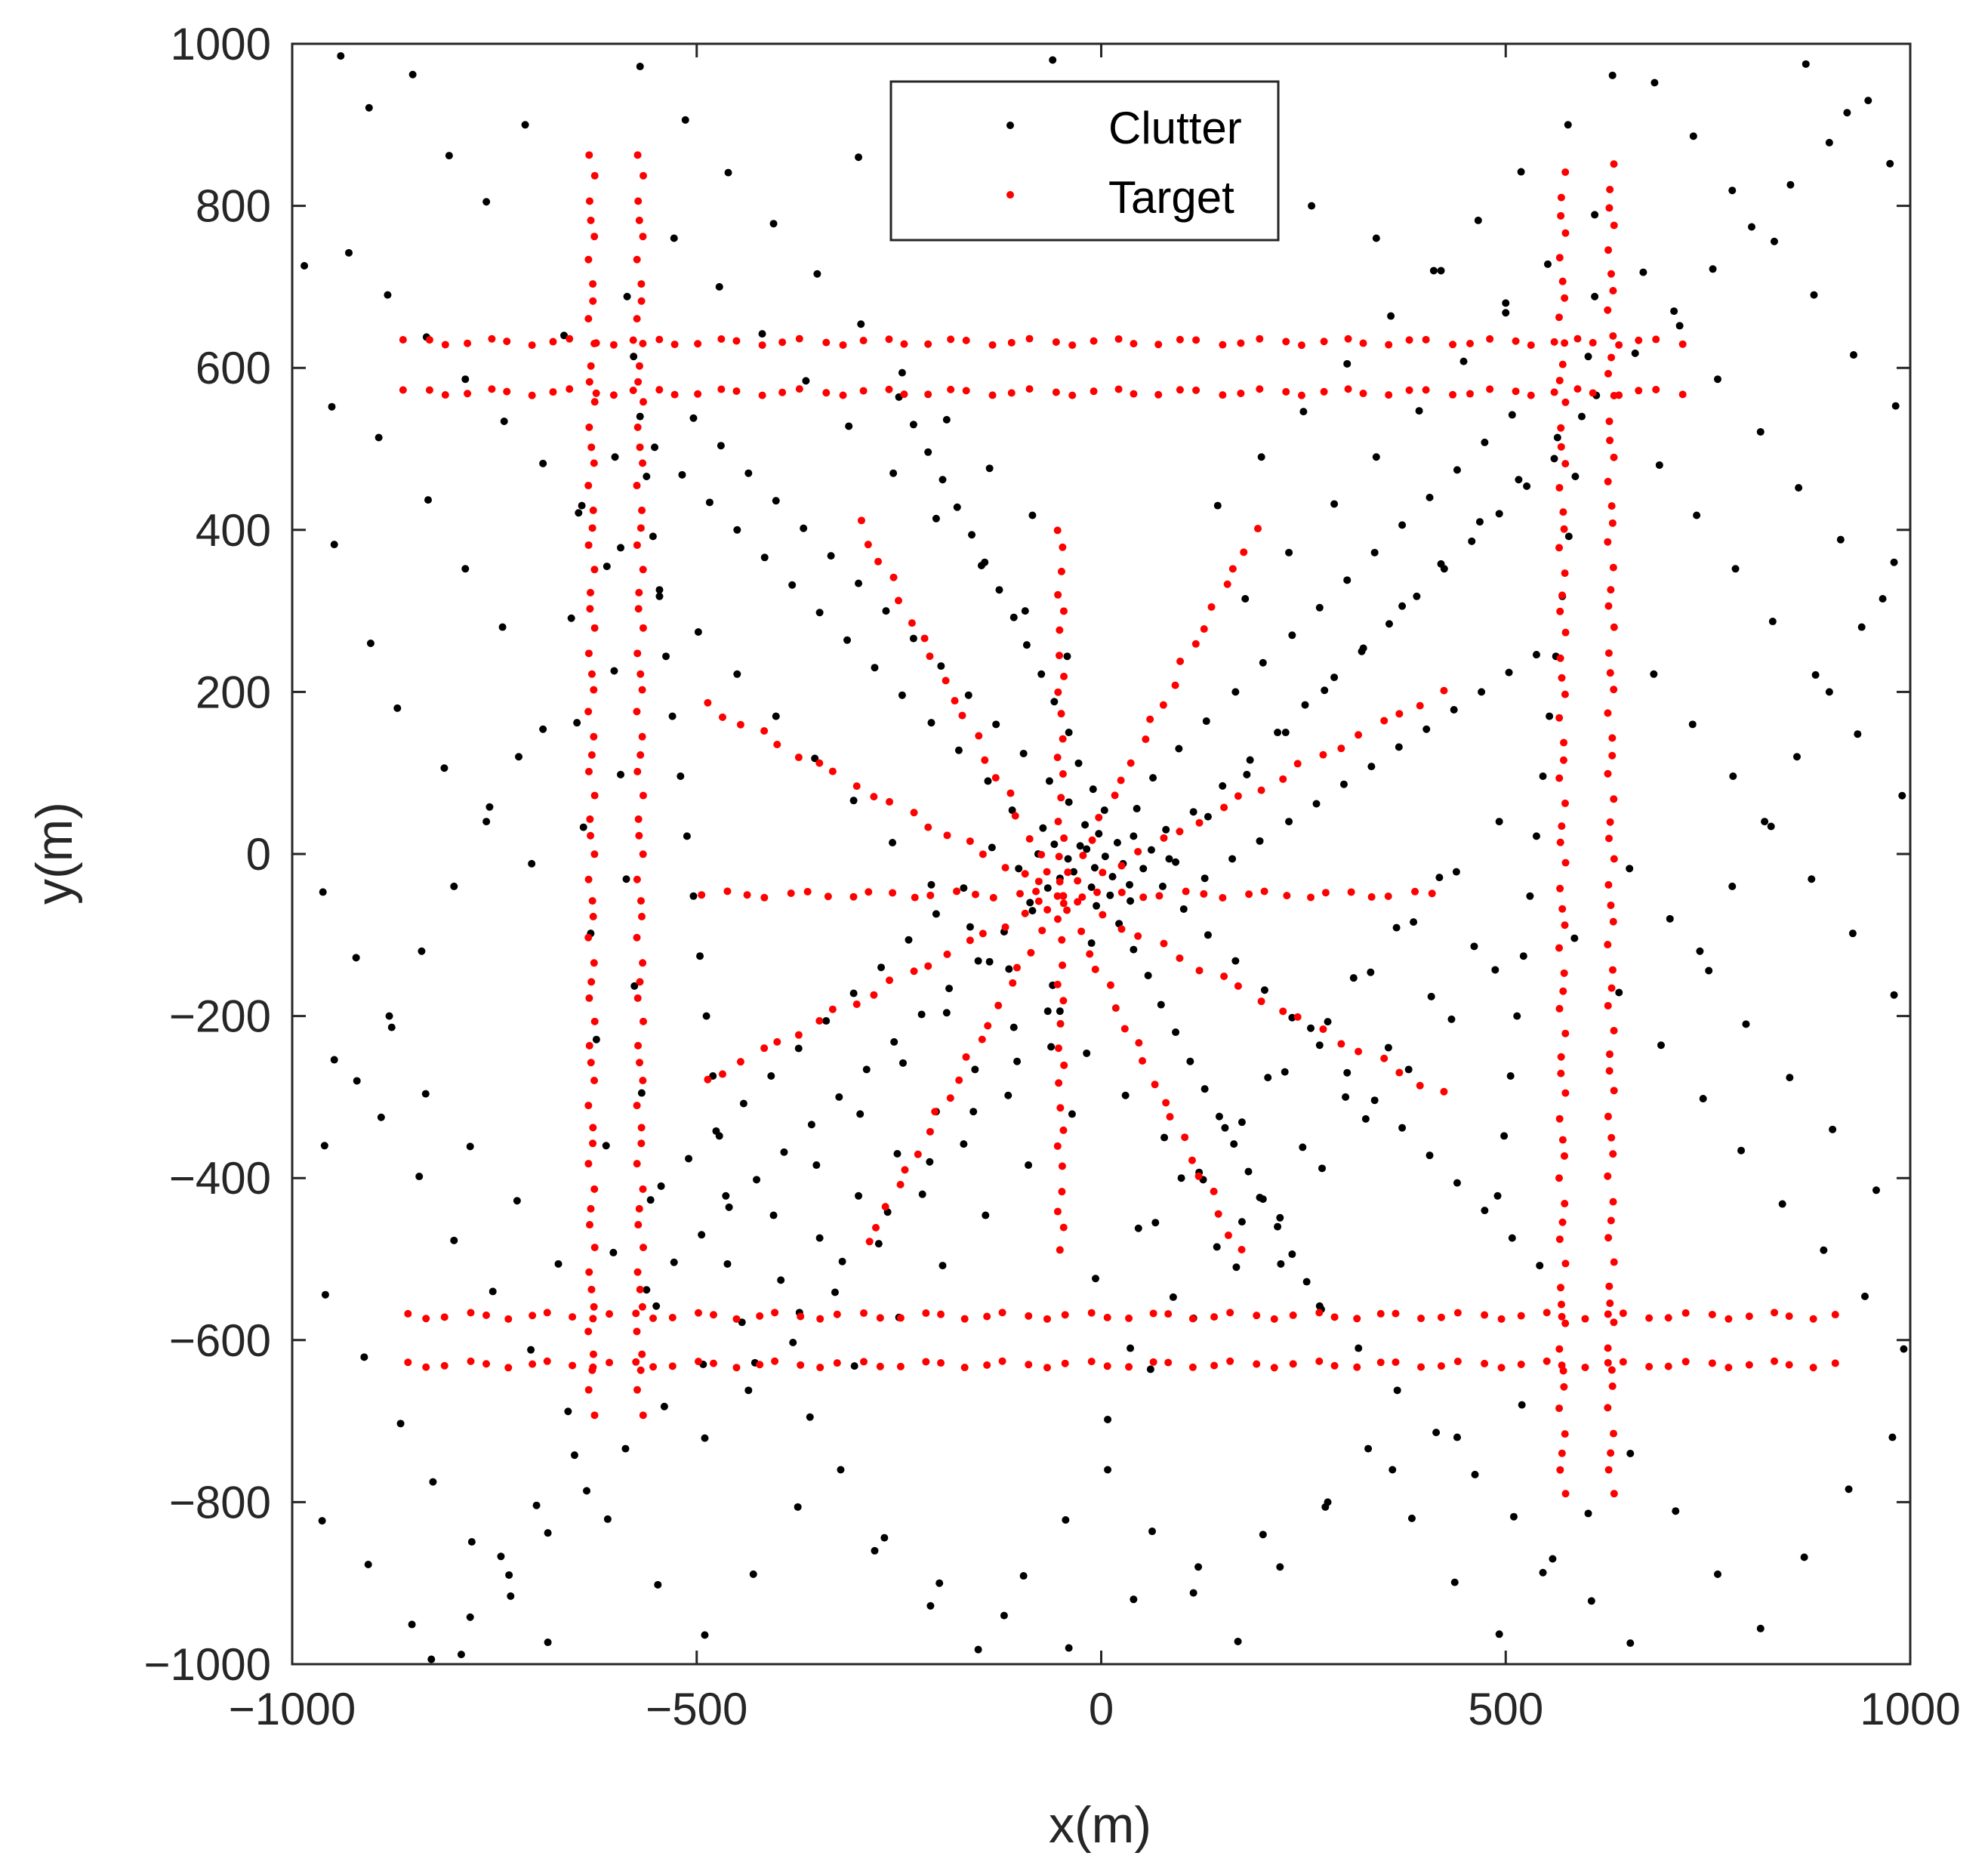 The height and width of the screenshot is (1862, 1988). What do you see at coordinates (220, 1340) in the screenshot?
I see `y-tick-label: −600` at bounding box center [220, 1340].